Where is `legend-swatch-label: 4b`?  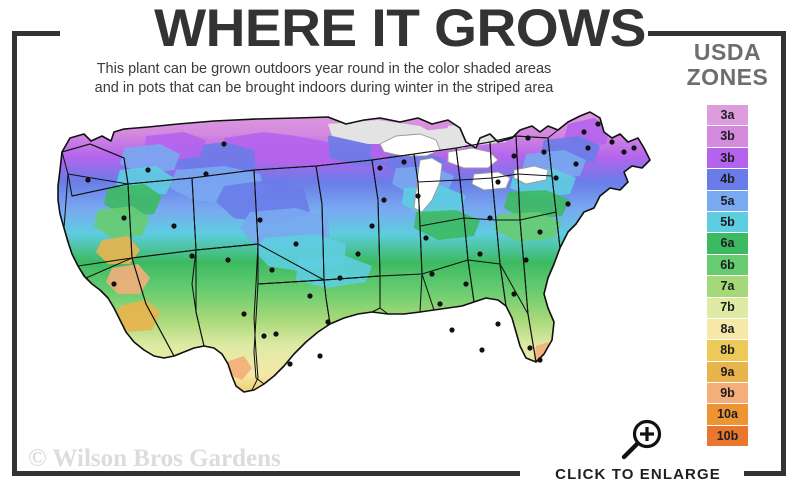 legend-swatch-label: 4b is located at coordinates (727, 179).